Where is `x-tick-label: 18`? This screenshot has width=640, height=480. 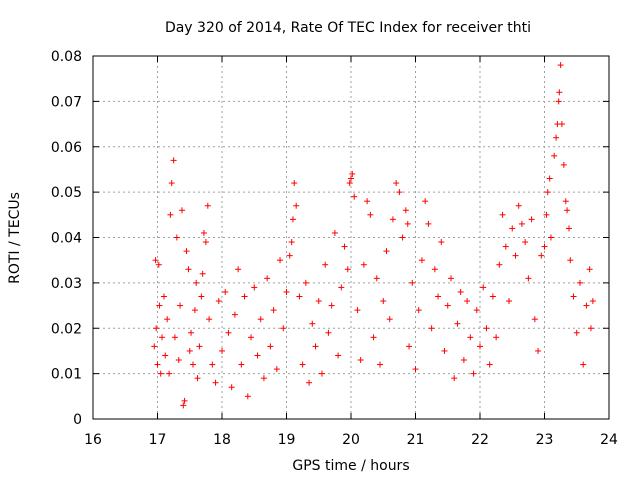 x-tick-label: 18 is located at coordinates (222, 440).